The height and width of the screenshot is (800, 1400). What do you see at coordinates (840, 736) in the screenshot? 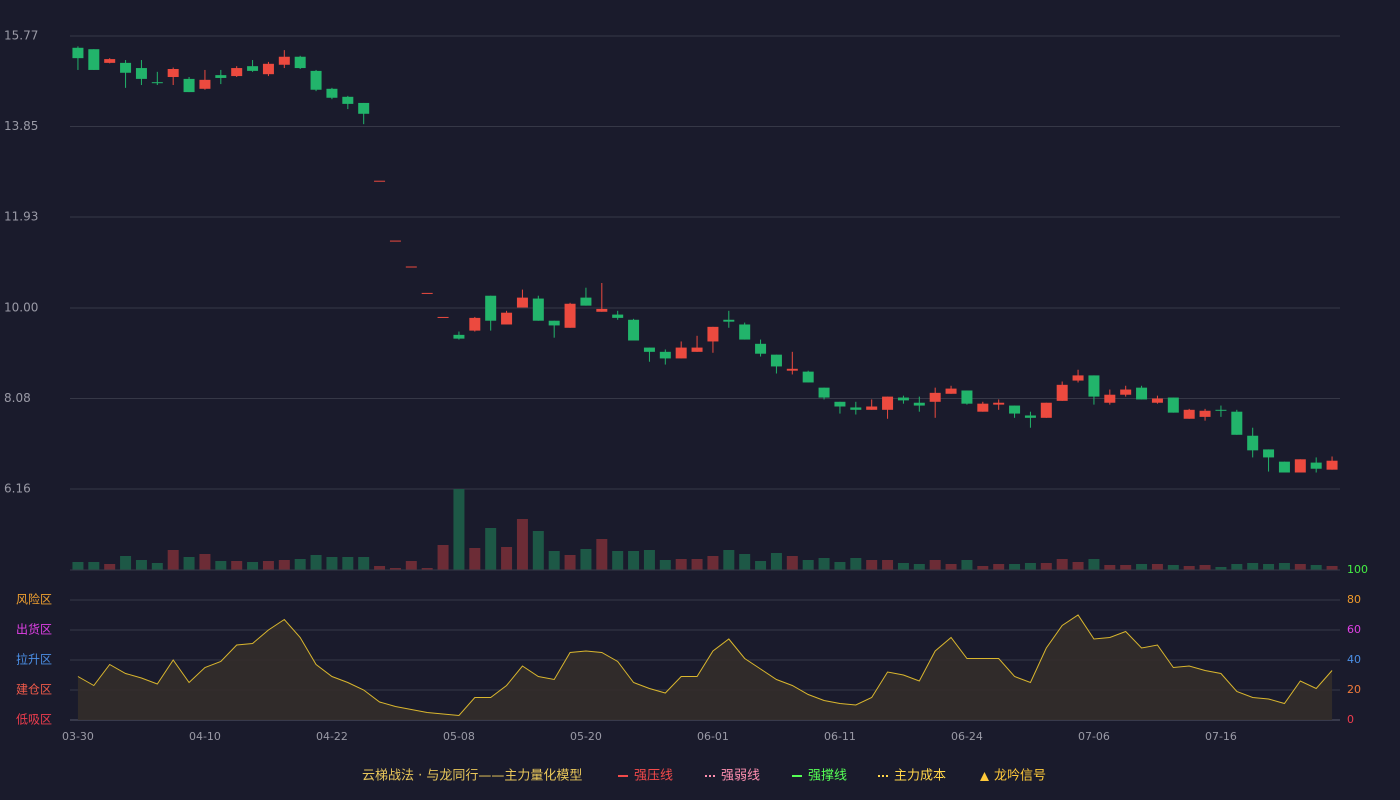
I see `x-tick-label: 06-11` at bounding box center [840, 736].